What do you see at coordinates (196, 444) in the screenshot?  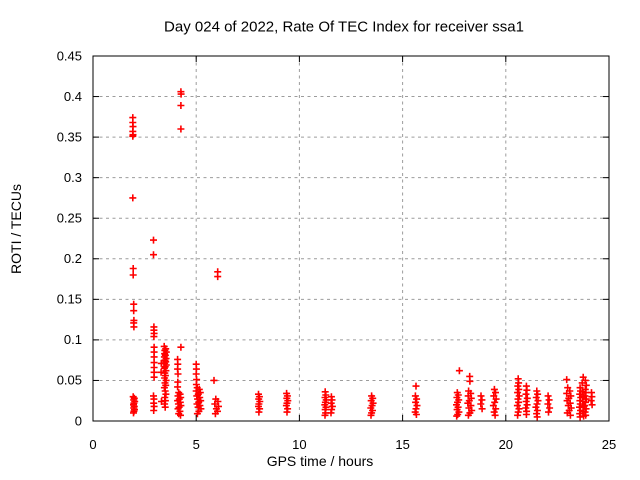 I see `x-tick-label: 5` at bounding box center [196, 444].